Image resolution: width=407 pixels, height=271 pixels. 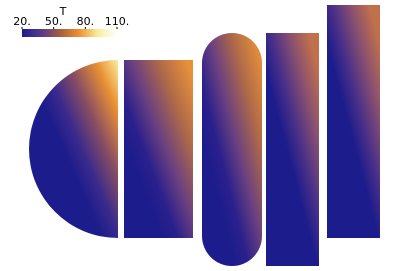 I want to click on colorbar-tick-label: 20., so click(x=22, y=21).